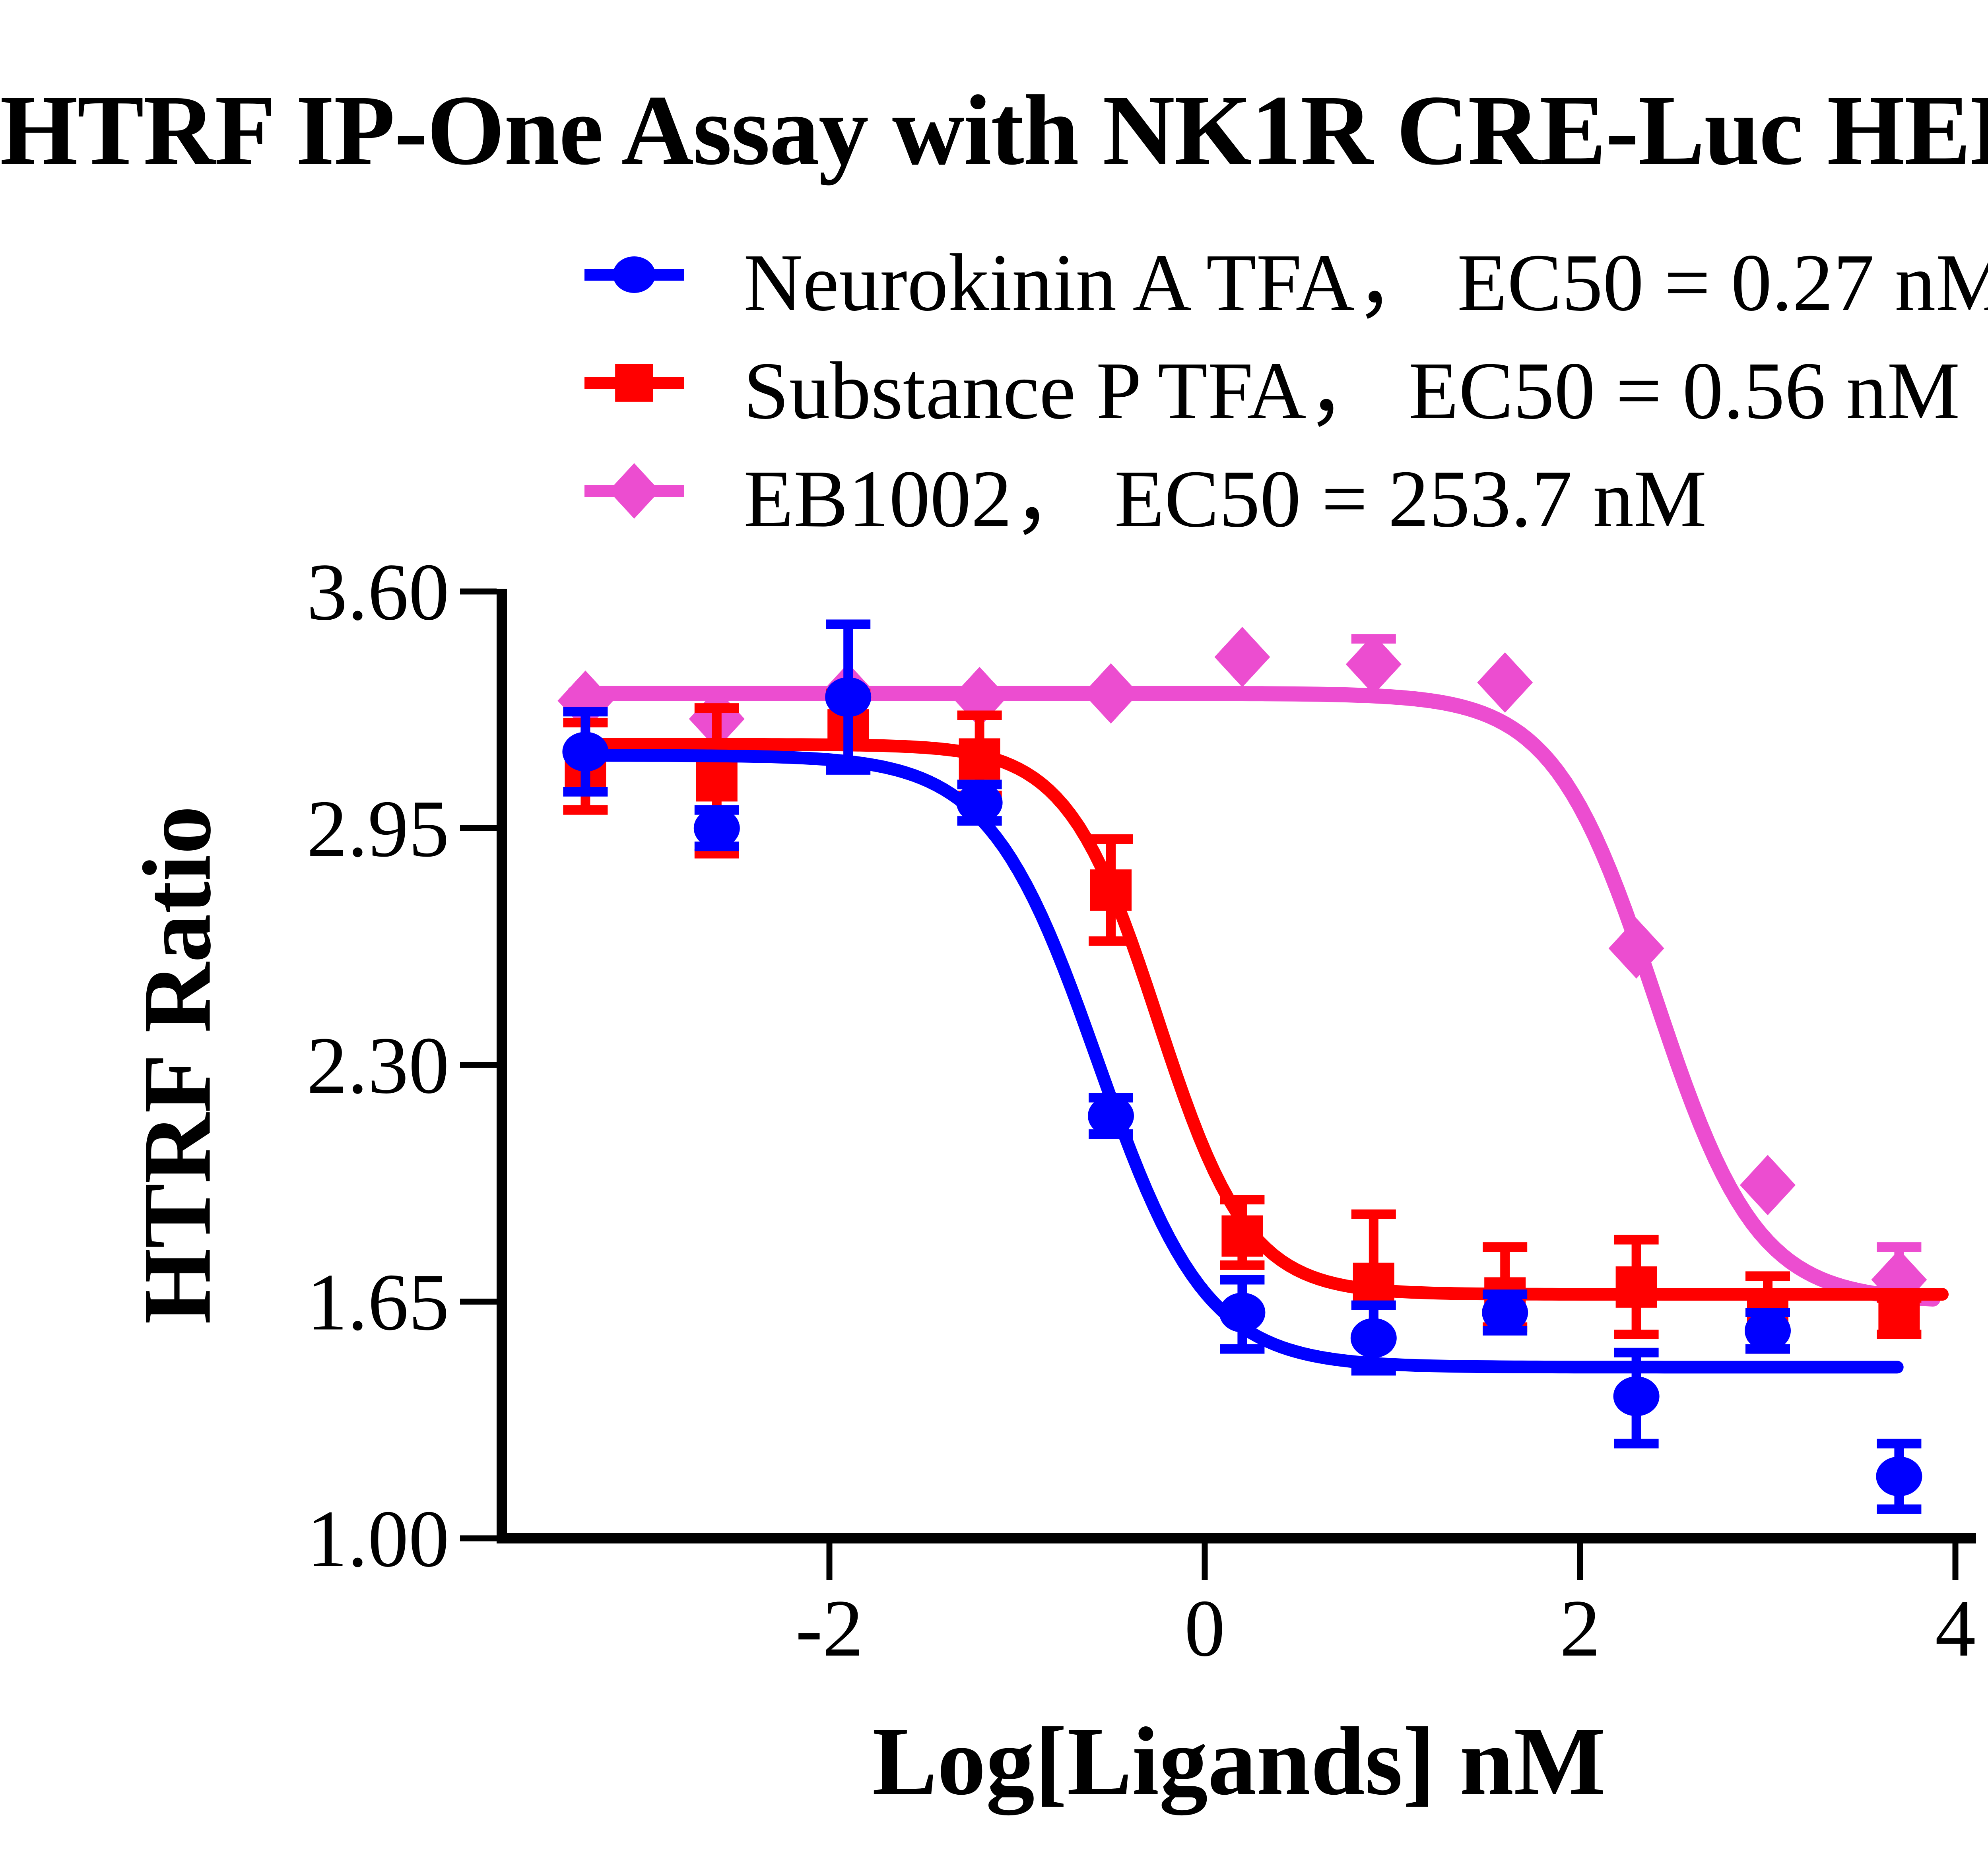  Describe the element at coordinates (634, 383) in the screenshot. I see `square-marker-icon` at that location.